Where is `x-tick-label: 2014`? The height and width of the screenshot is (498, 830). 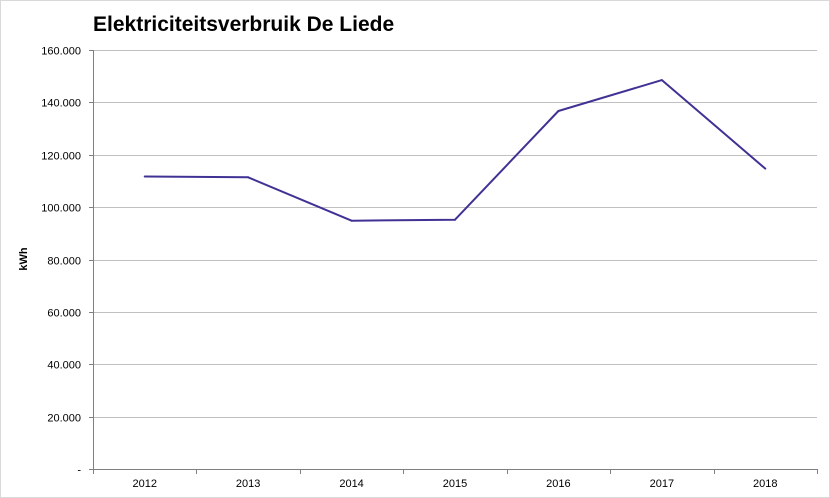 x-tick-label: 2014 is located at coordinates (351, 484).